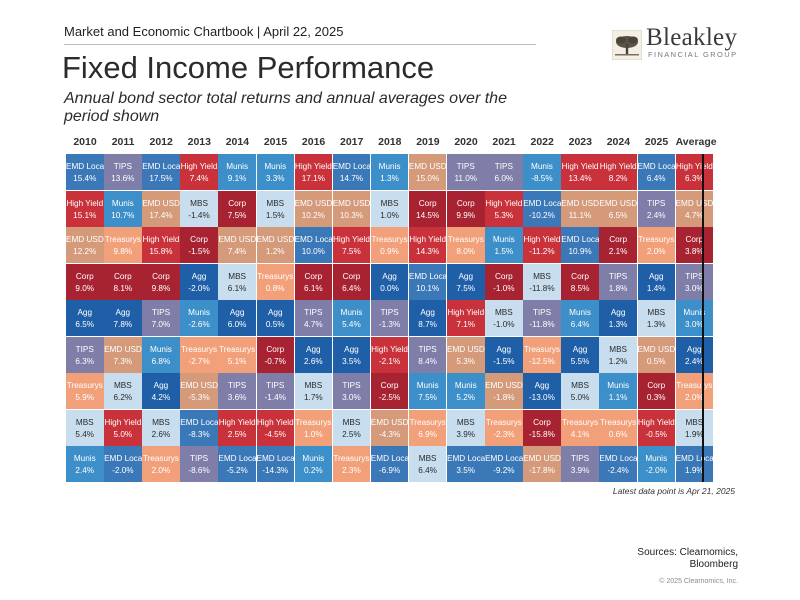  Describe the element at coordinates (161, 288) in the screenshot. I see `return-value: 9.8%` at that location.